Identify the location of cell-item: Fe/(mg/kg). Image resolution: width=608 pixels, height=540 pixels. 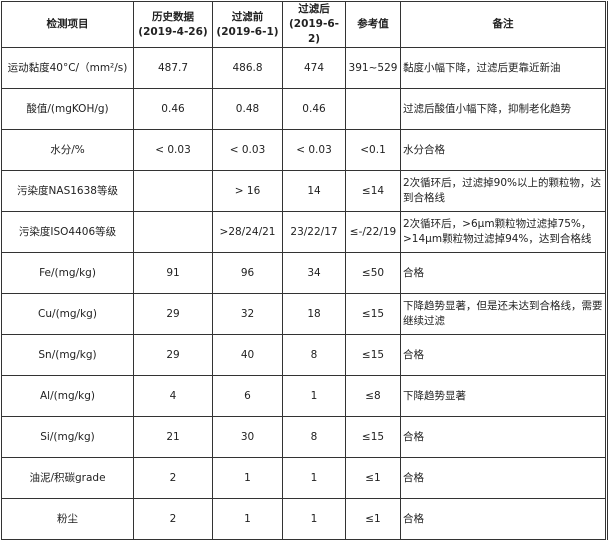
(67, 273).